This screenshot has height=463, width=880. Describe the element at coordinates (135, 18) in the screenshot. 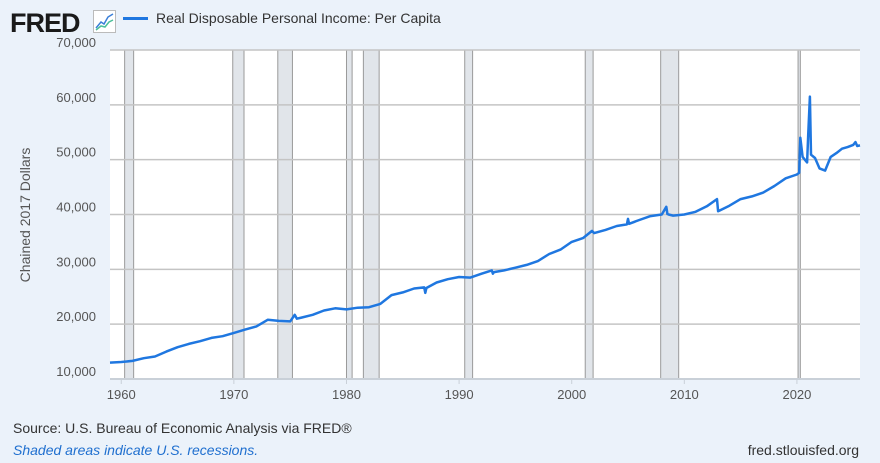

I see `legend-swatch` at that location.